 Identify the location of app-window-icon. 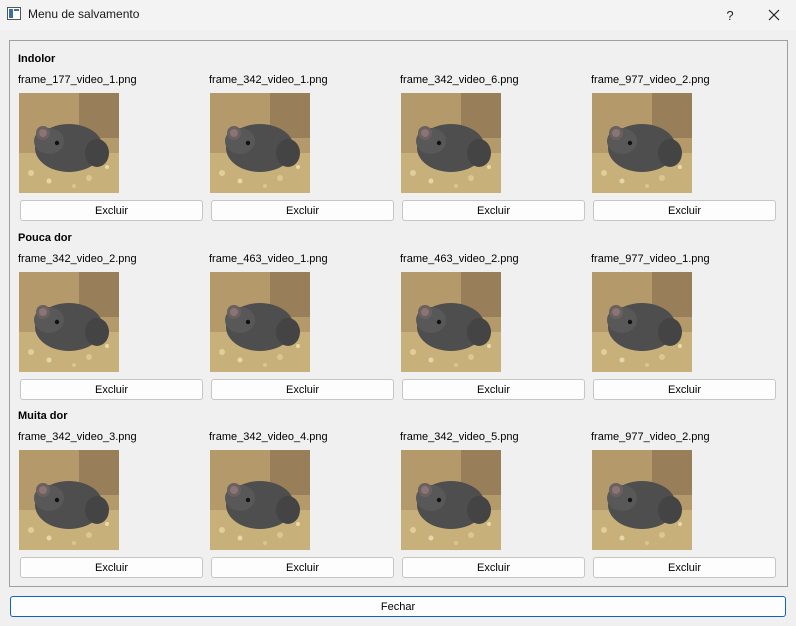
(14, 13).